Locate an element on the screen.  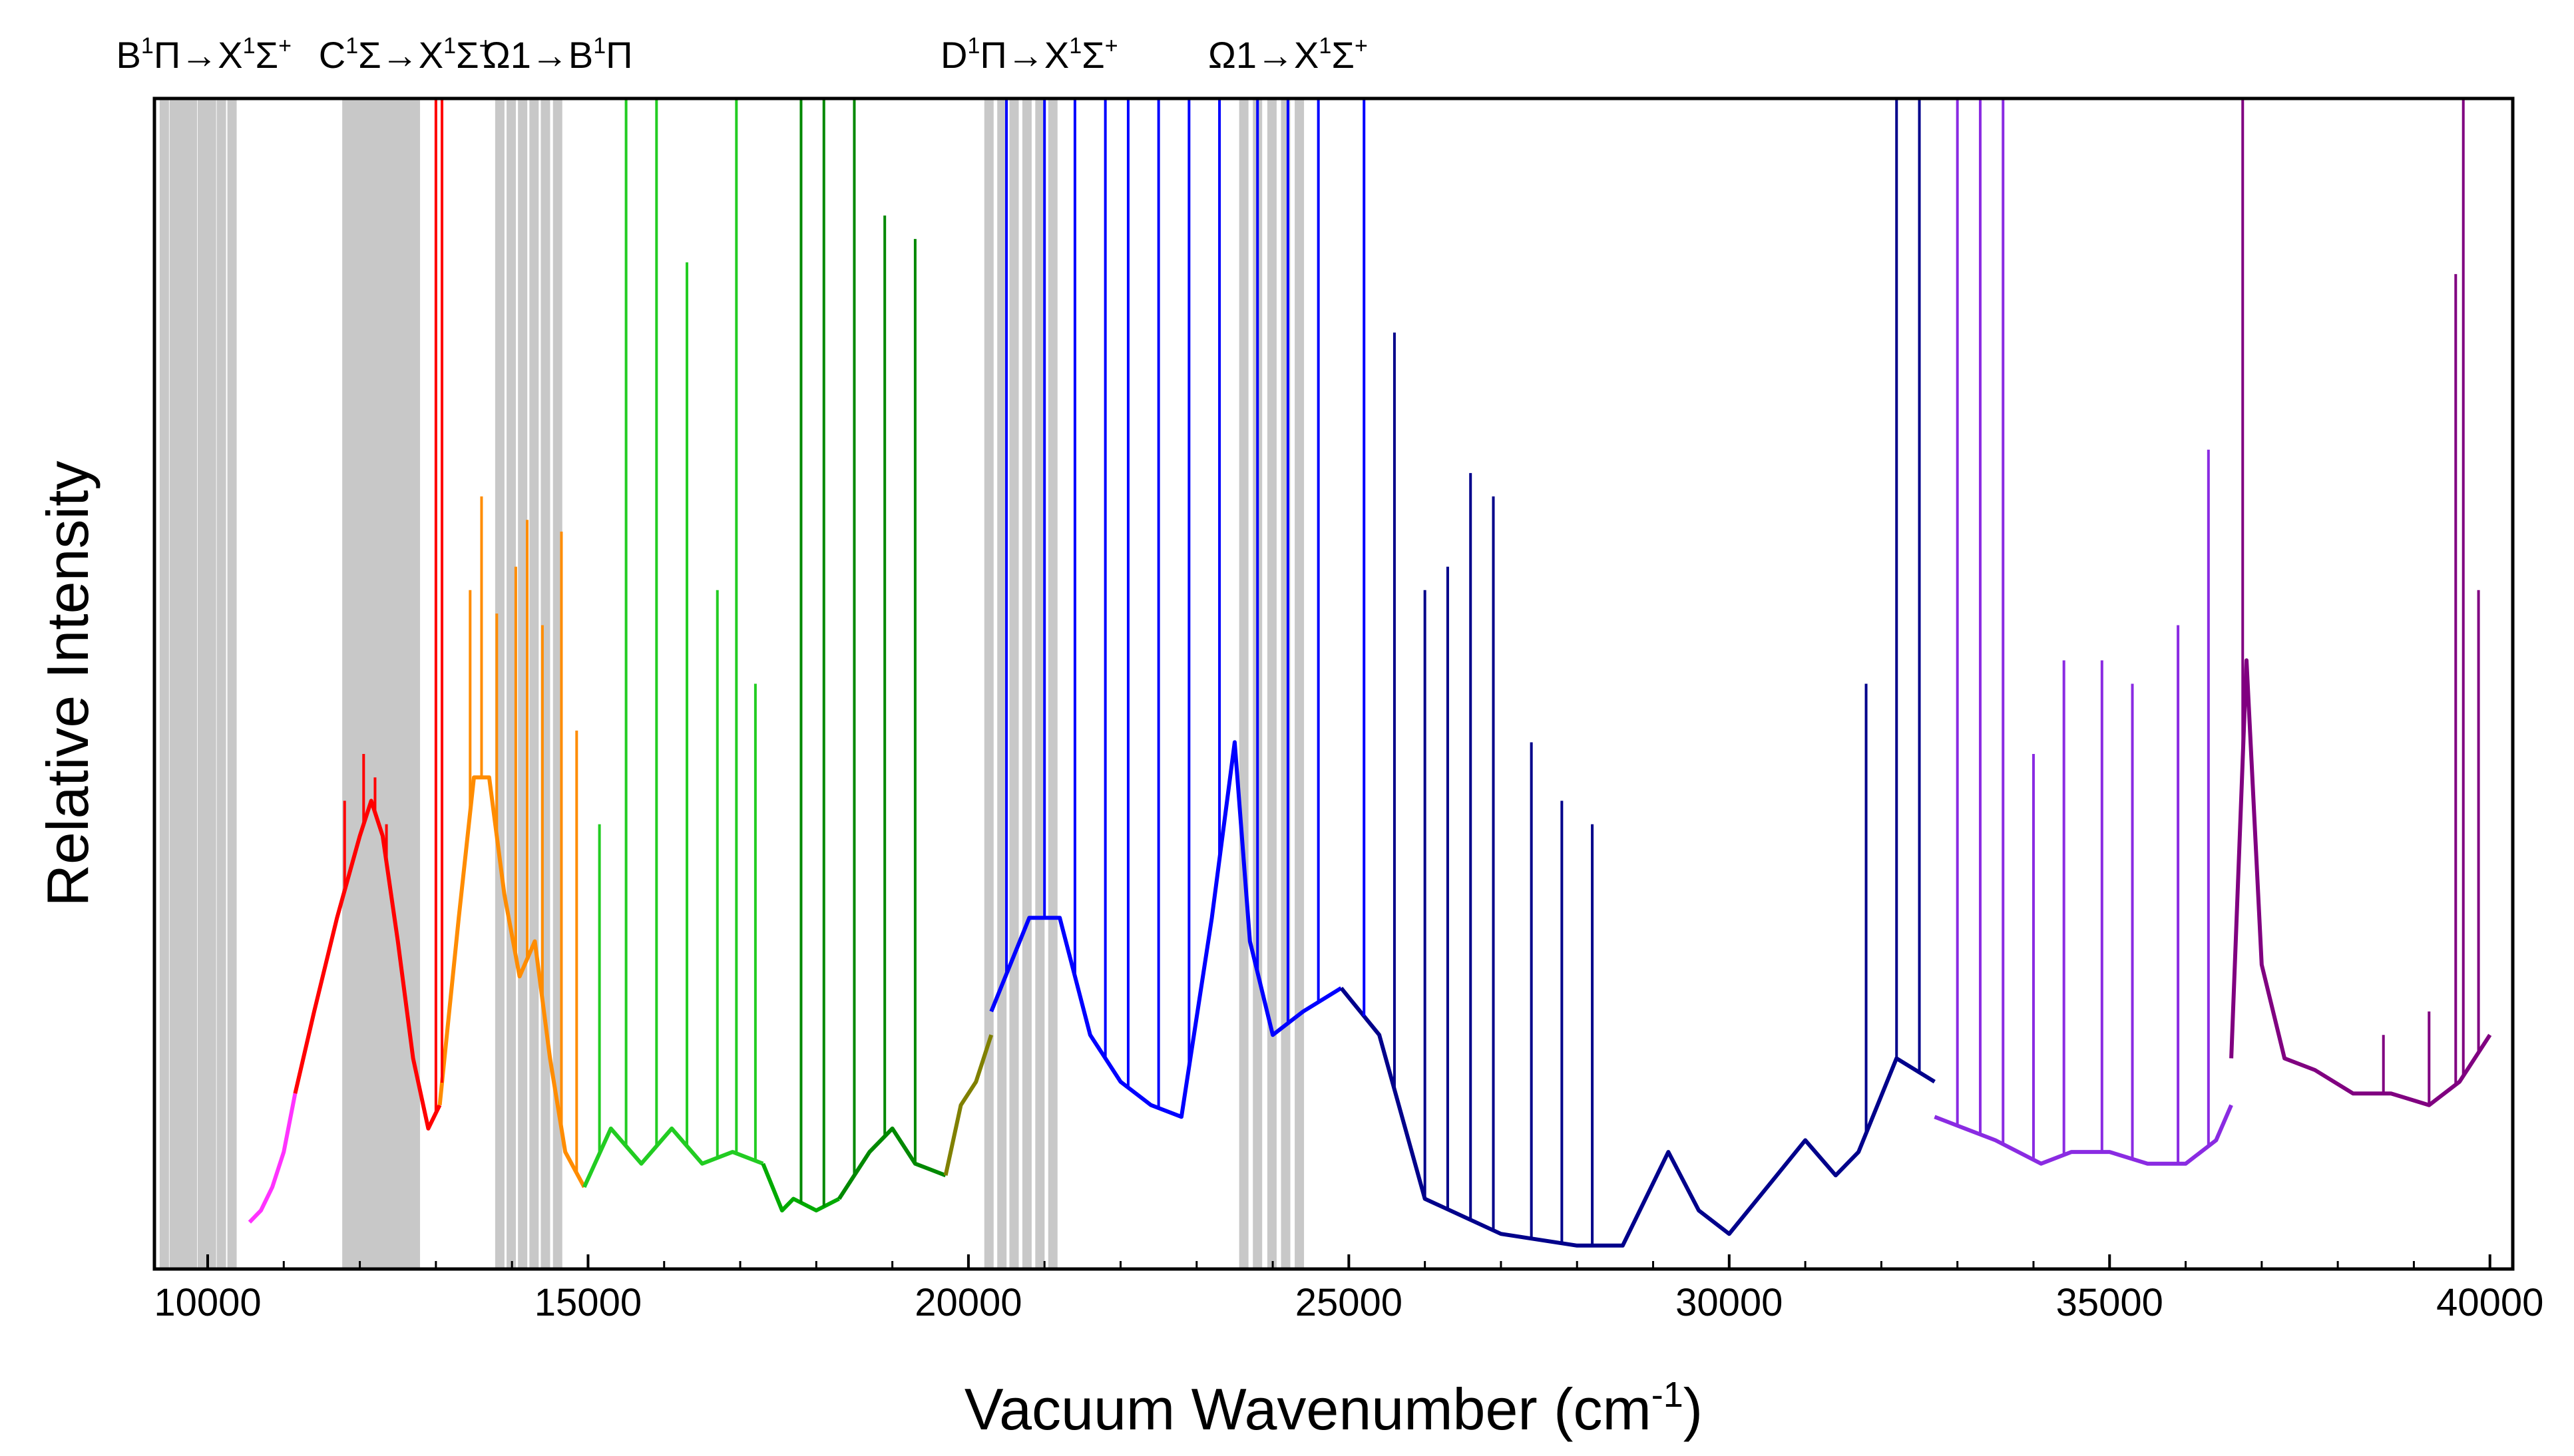
x-tick-label: 15000 is located at coordinates (588, 1302).